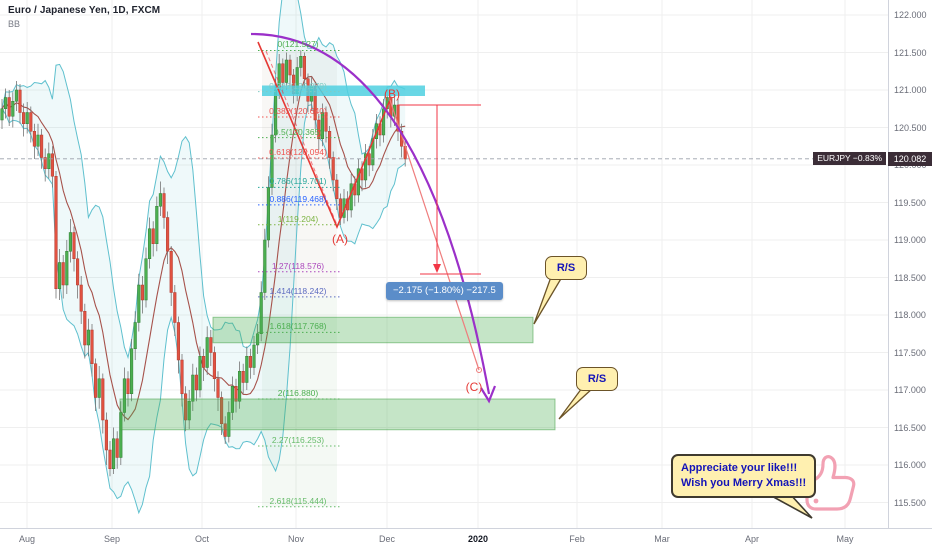 The width and height of the screenshot is (932, 550). Describe the element at coordinates (474, 387) in the screenshot. I see `wave-label-C: (C)` at that location.